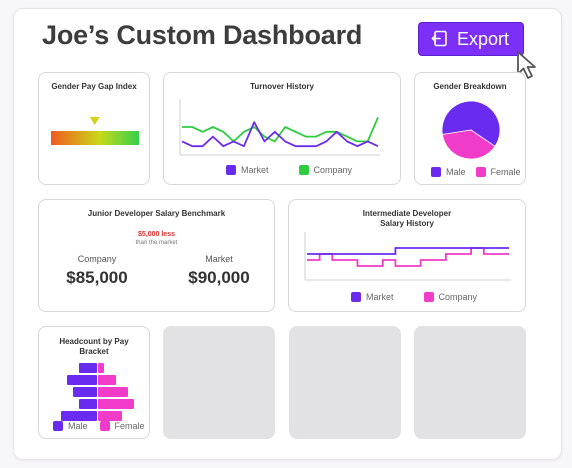  Describe the element at coordinates (97, 277) in the screenshot. I see `company-salary-value: $85,000` at that location.